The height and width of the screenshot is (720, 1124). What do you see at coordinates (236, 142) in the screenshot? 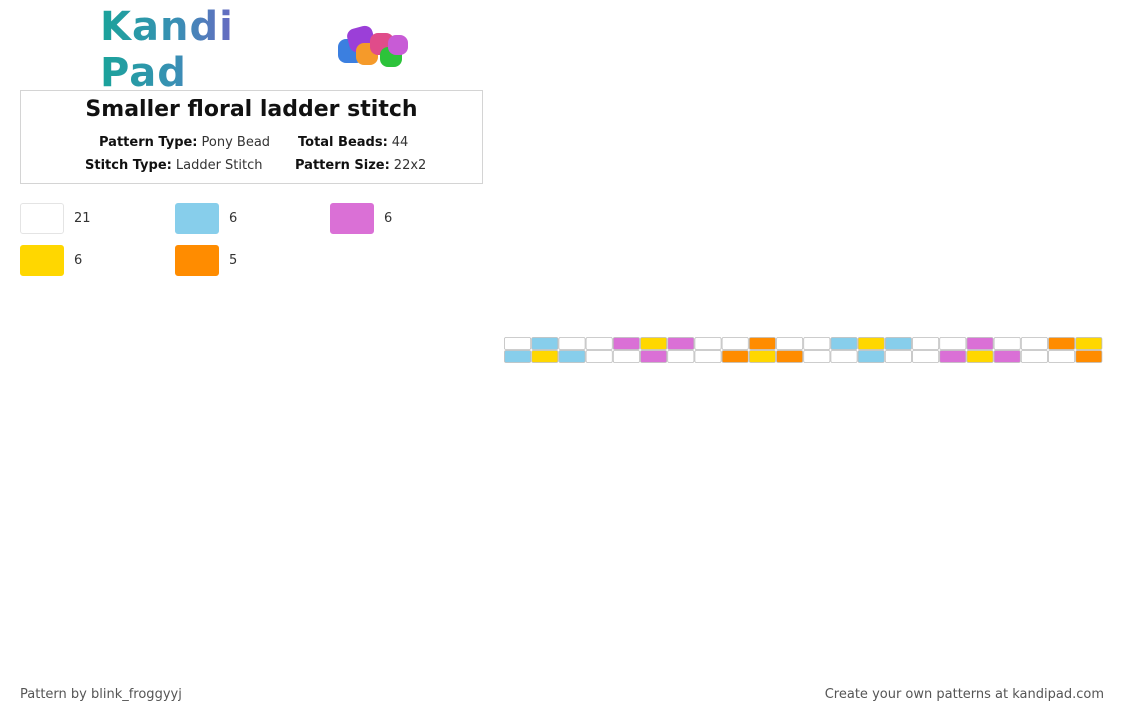
I see `pattern-type-value: Pony Bead` at bounding box center [236, 142].